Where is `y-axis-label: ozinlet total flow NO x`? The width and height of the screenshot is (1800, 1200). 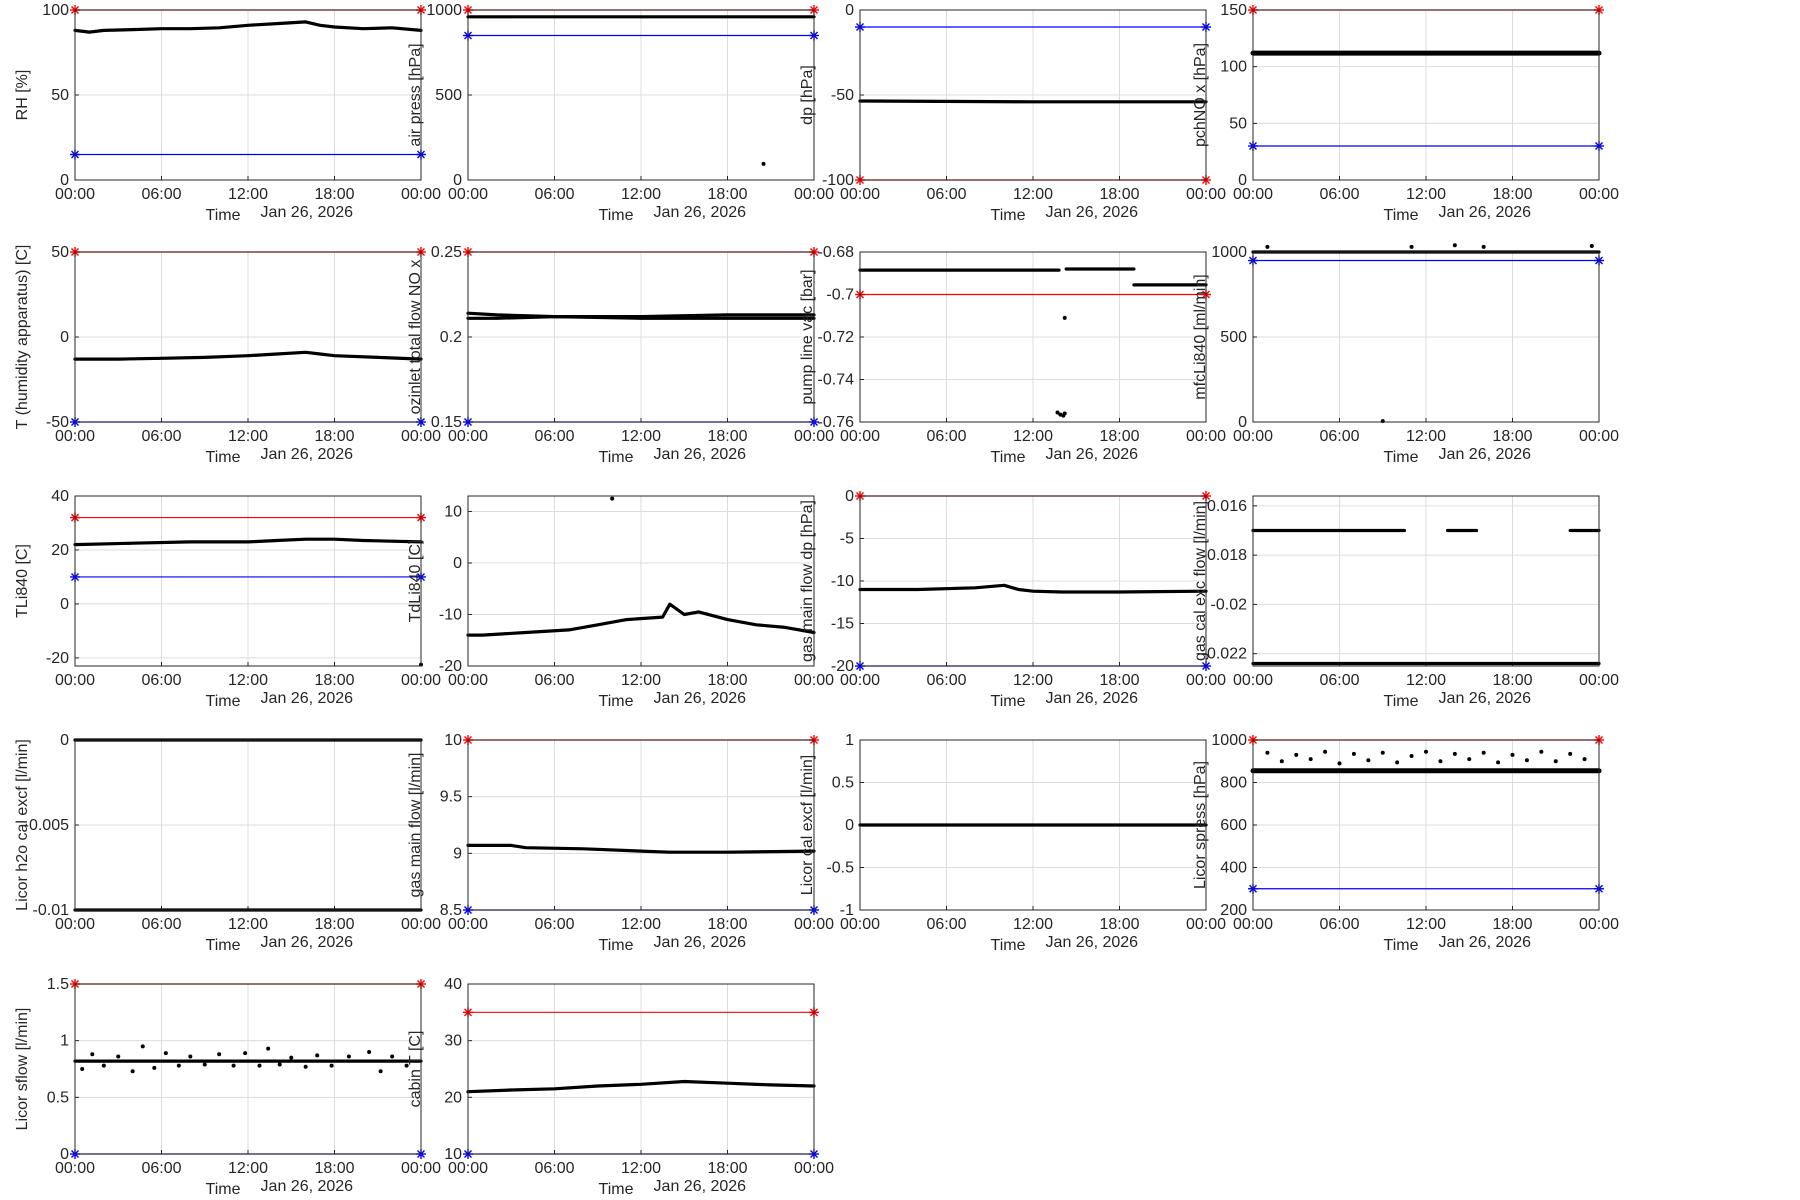
y-axis-label: ozinlet total flow NO x is located at coordinates (415, 337).